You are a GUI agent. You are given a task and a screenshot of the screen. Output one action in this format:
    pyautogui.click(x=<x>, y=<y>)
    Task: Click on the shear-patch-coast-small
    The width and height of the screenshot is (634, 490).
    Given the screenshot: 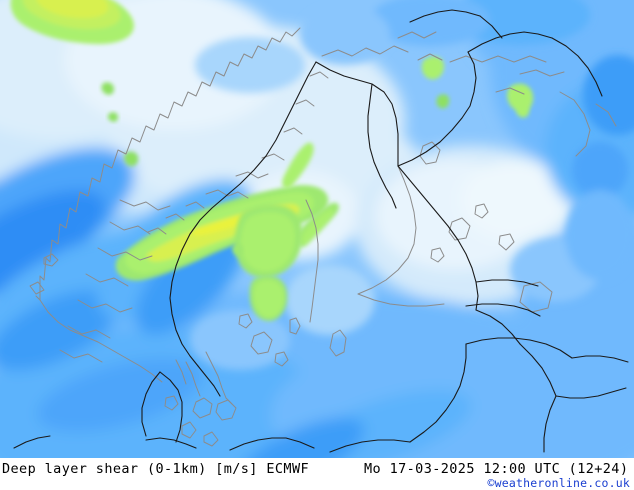 What is the action you would take?
    pyautogui.click(x=238, y=250)
    